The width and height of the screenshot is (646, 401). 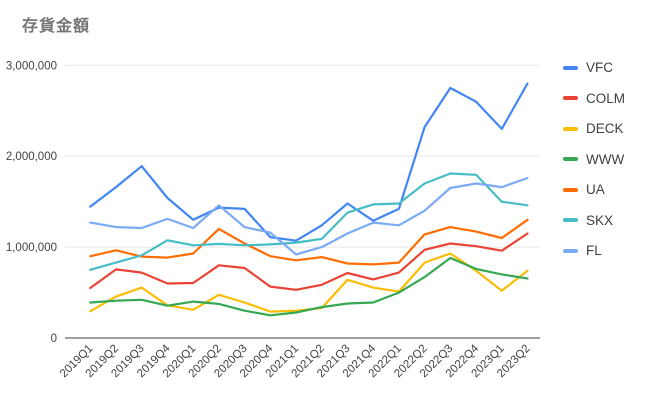 I want to click on legend-item-colm: COLM, so click(x=594, y=99).